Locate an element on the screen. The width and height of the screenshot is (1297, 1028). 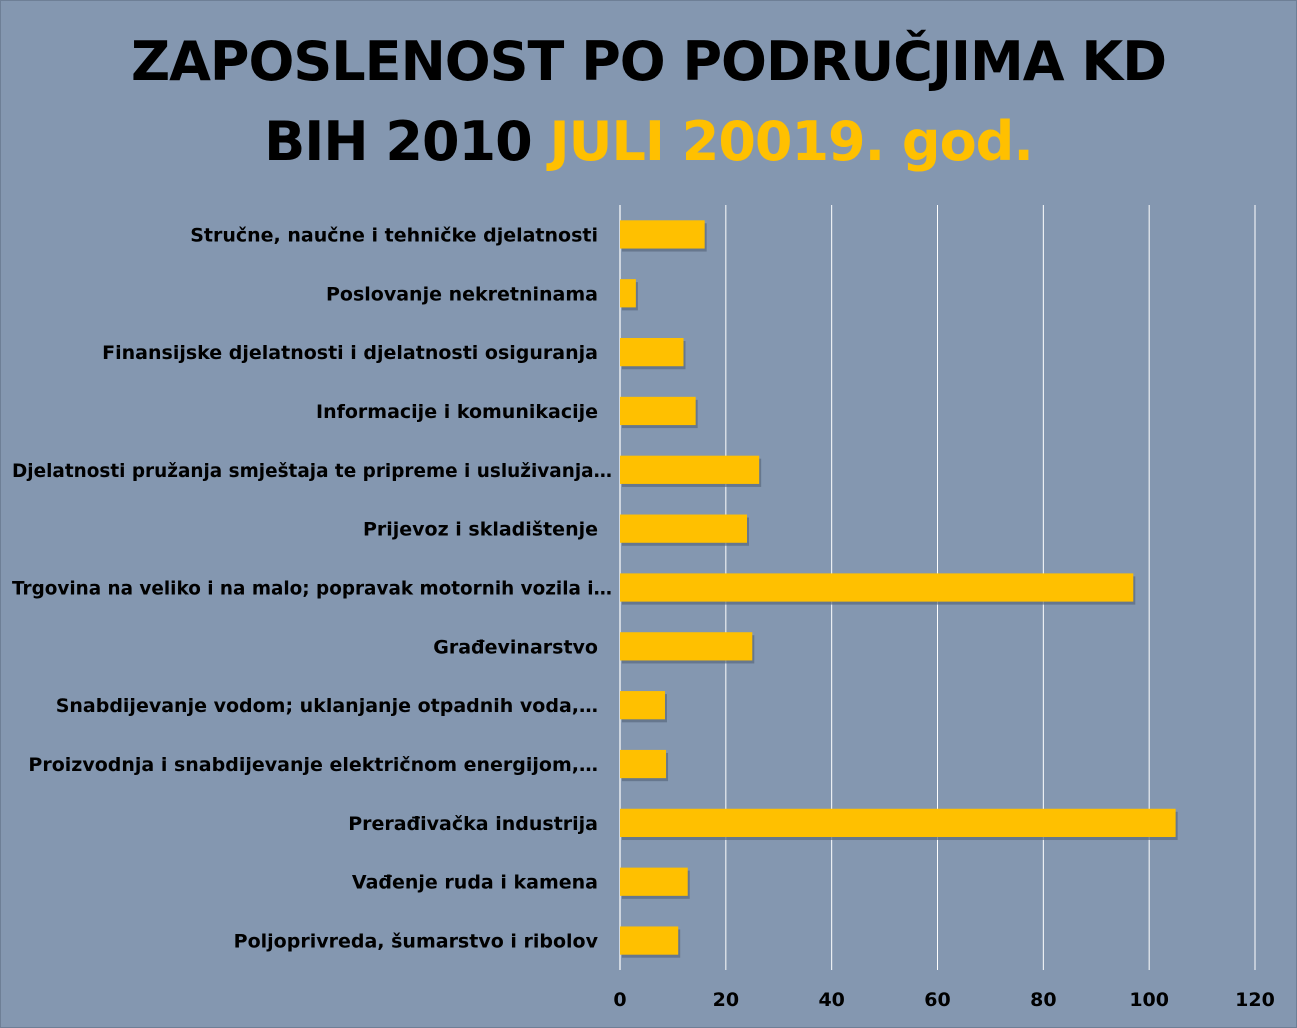
category-label: Prijevoz i skladištenje is located at coordinates (480, 530).